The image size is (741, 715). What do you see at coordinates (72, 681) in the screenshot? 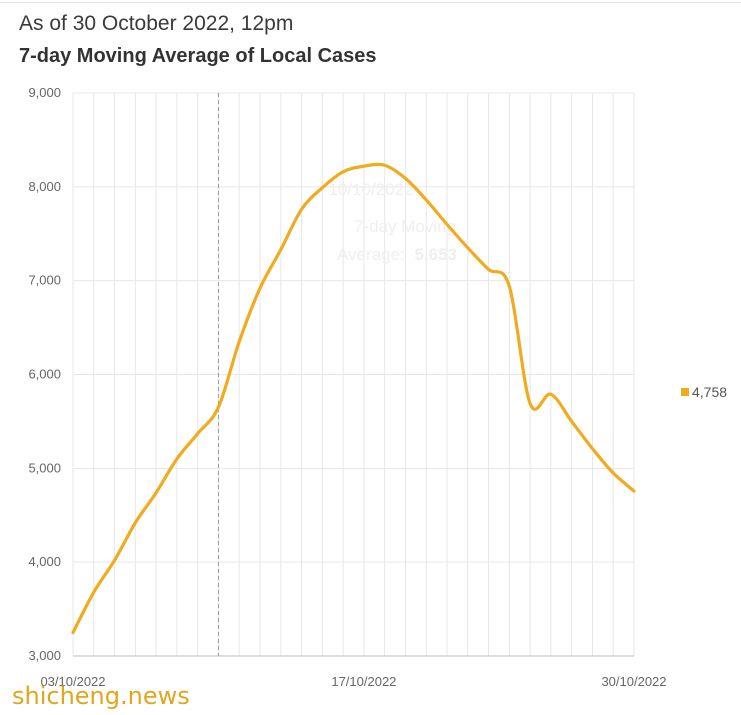
I see `x-tick-label: 03/10/2022` at bounding box center [72, 681].